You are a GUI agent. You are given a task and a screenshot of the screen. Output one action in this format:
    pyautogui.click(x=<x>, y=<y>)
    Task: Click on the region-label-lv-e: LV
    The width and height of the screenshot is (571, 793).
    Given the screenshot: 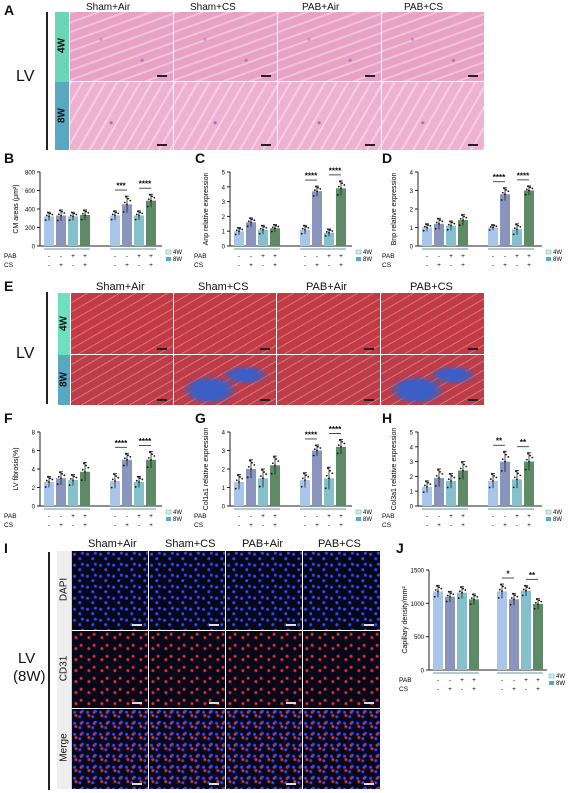 What is the action you would take?
    pyautogui.click(x=25, y=353)
    